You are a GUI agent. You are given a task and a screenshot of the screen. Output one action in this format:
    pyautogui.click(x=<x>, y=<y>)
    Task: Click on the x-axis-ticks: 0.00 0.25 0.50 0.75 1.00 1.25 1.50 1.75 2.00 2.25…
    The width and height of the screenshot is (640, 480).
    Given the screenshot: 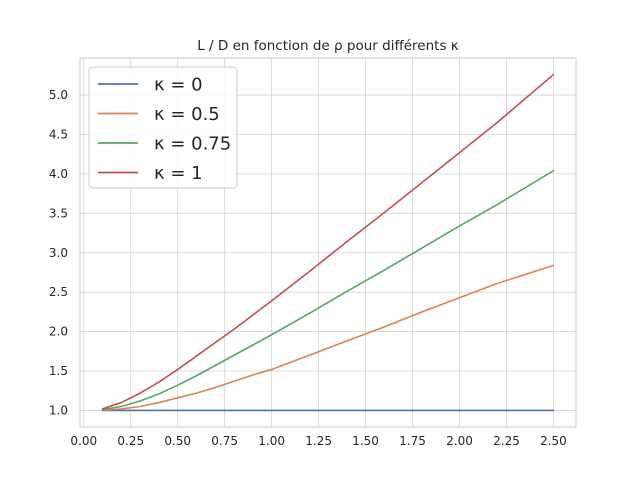 What is the action you would take?
    pyautogui.click(x=318, y=441)
    